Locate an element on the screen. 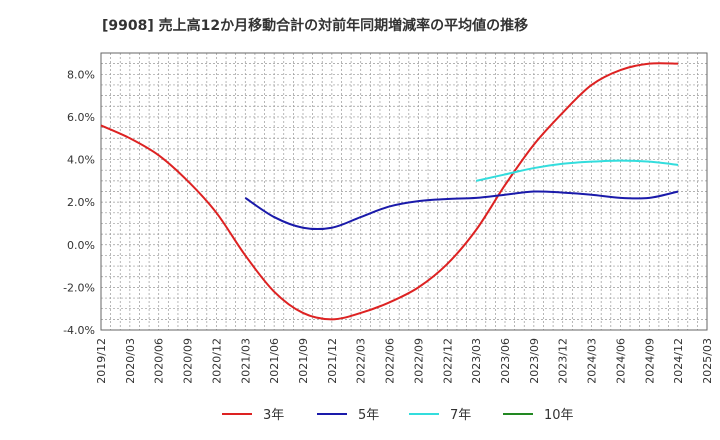 This screenshot has height=440, width=720. x-tick-label: 2022/06 is located at coordinates (390, 361).